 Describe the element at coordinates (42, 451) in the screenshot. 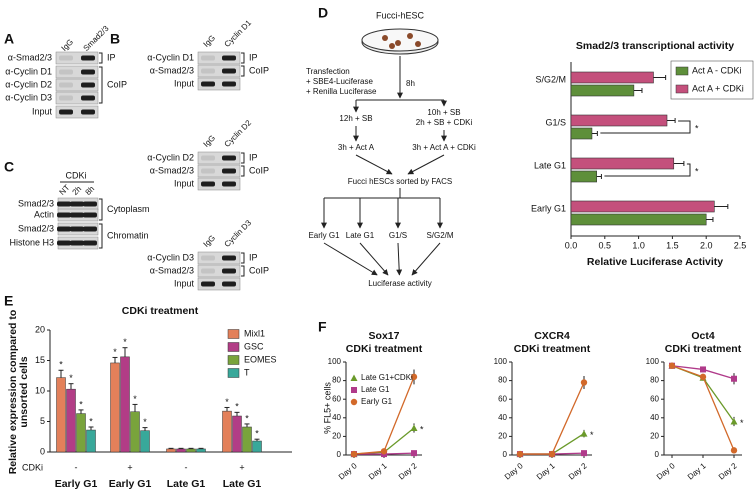

I see `y-tick-label: 0` at that location.